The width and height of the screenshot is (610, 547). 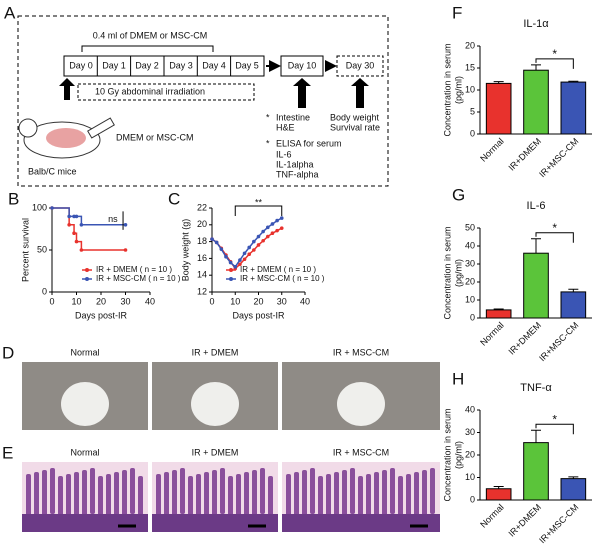 What do you see at coordinates (278, 269) in the screenshot?
I see `legend-label: IR + DMEM ( n = 10 )` at bounding box center [278, 269].